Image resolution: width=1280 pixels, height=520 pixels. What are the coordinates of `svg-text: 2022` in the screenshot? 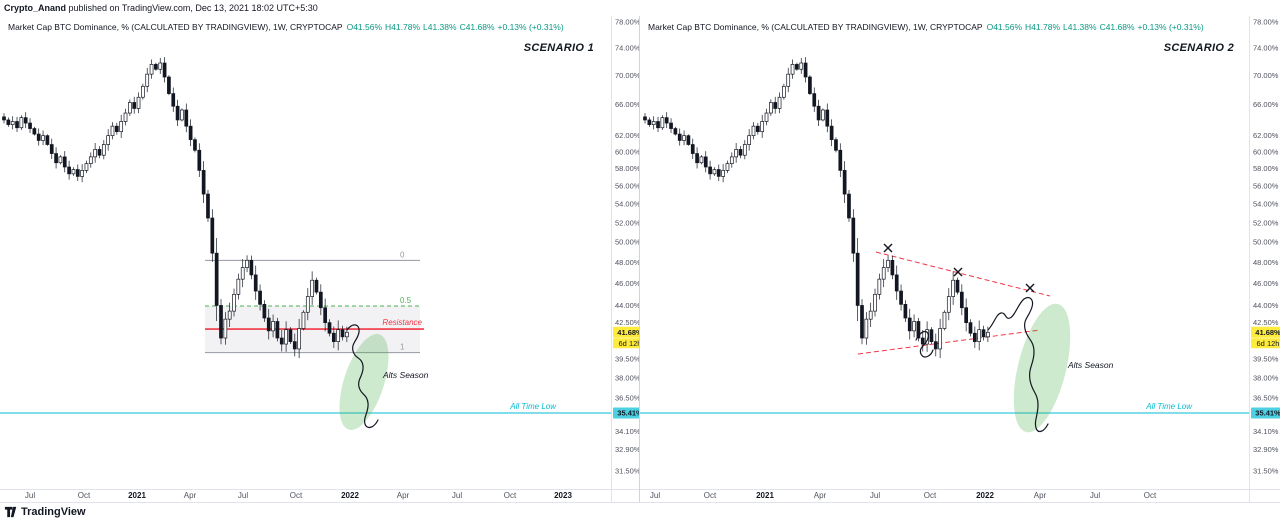 It's located at (985, 495).